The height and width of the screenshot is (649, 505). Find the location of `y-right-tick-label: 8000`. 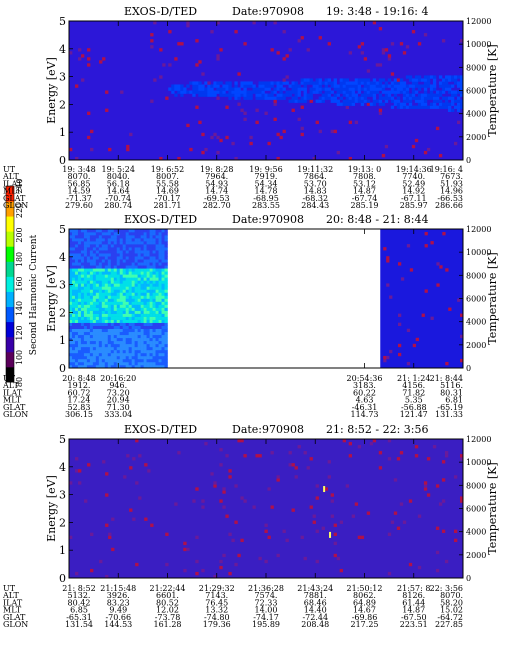

y-right-tick-label: 8000 is located at coordinates (476, 275).